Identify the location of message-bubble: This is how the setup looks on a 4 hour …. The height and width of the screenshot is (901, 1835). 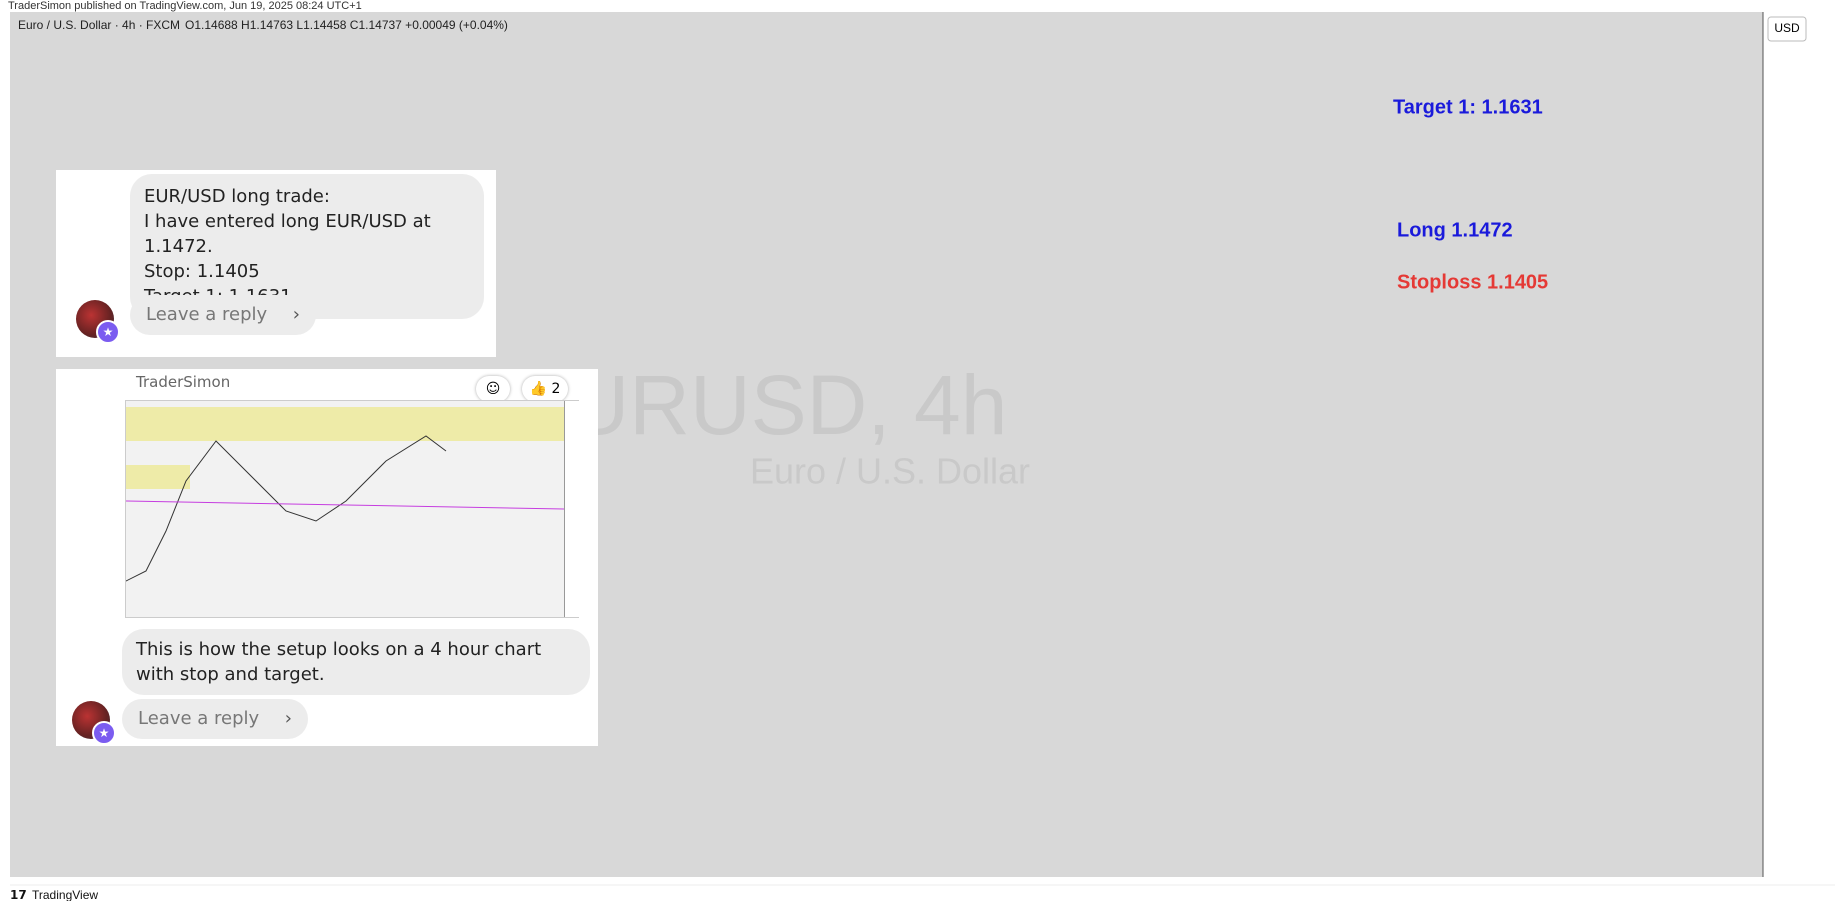
(356, 662).